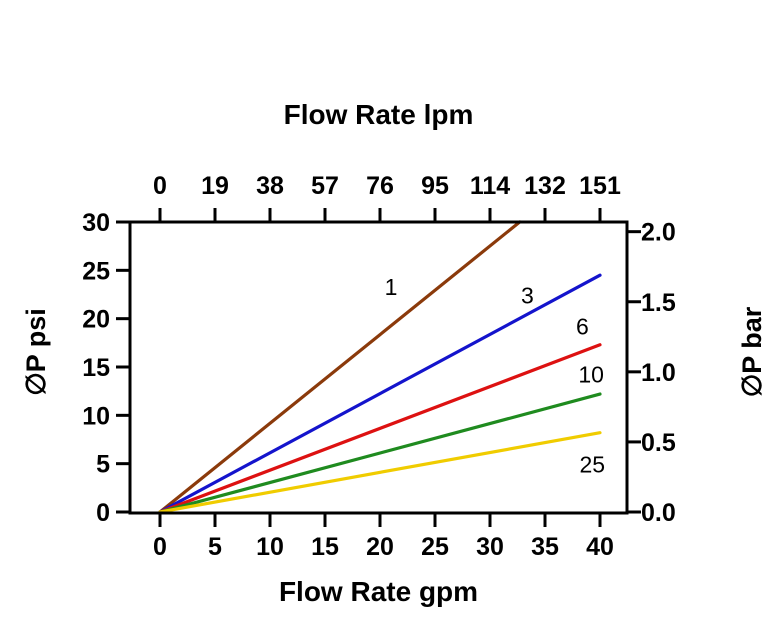 The width and height of the screenshot is (784, 642). I want to click on left-axis-title: ∅P psi, so click(36, 352).